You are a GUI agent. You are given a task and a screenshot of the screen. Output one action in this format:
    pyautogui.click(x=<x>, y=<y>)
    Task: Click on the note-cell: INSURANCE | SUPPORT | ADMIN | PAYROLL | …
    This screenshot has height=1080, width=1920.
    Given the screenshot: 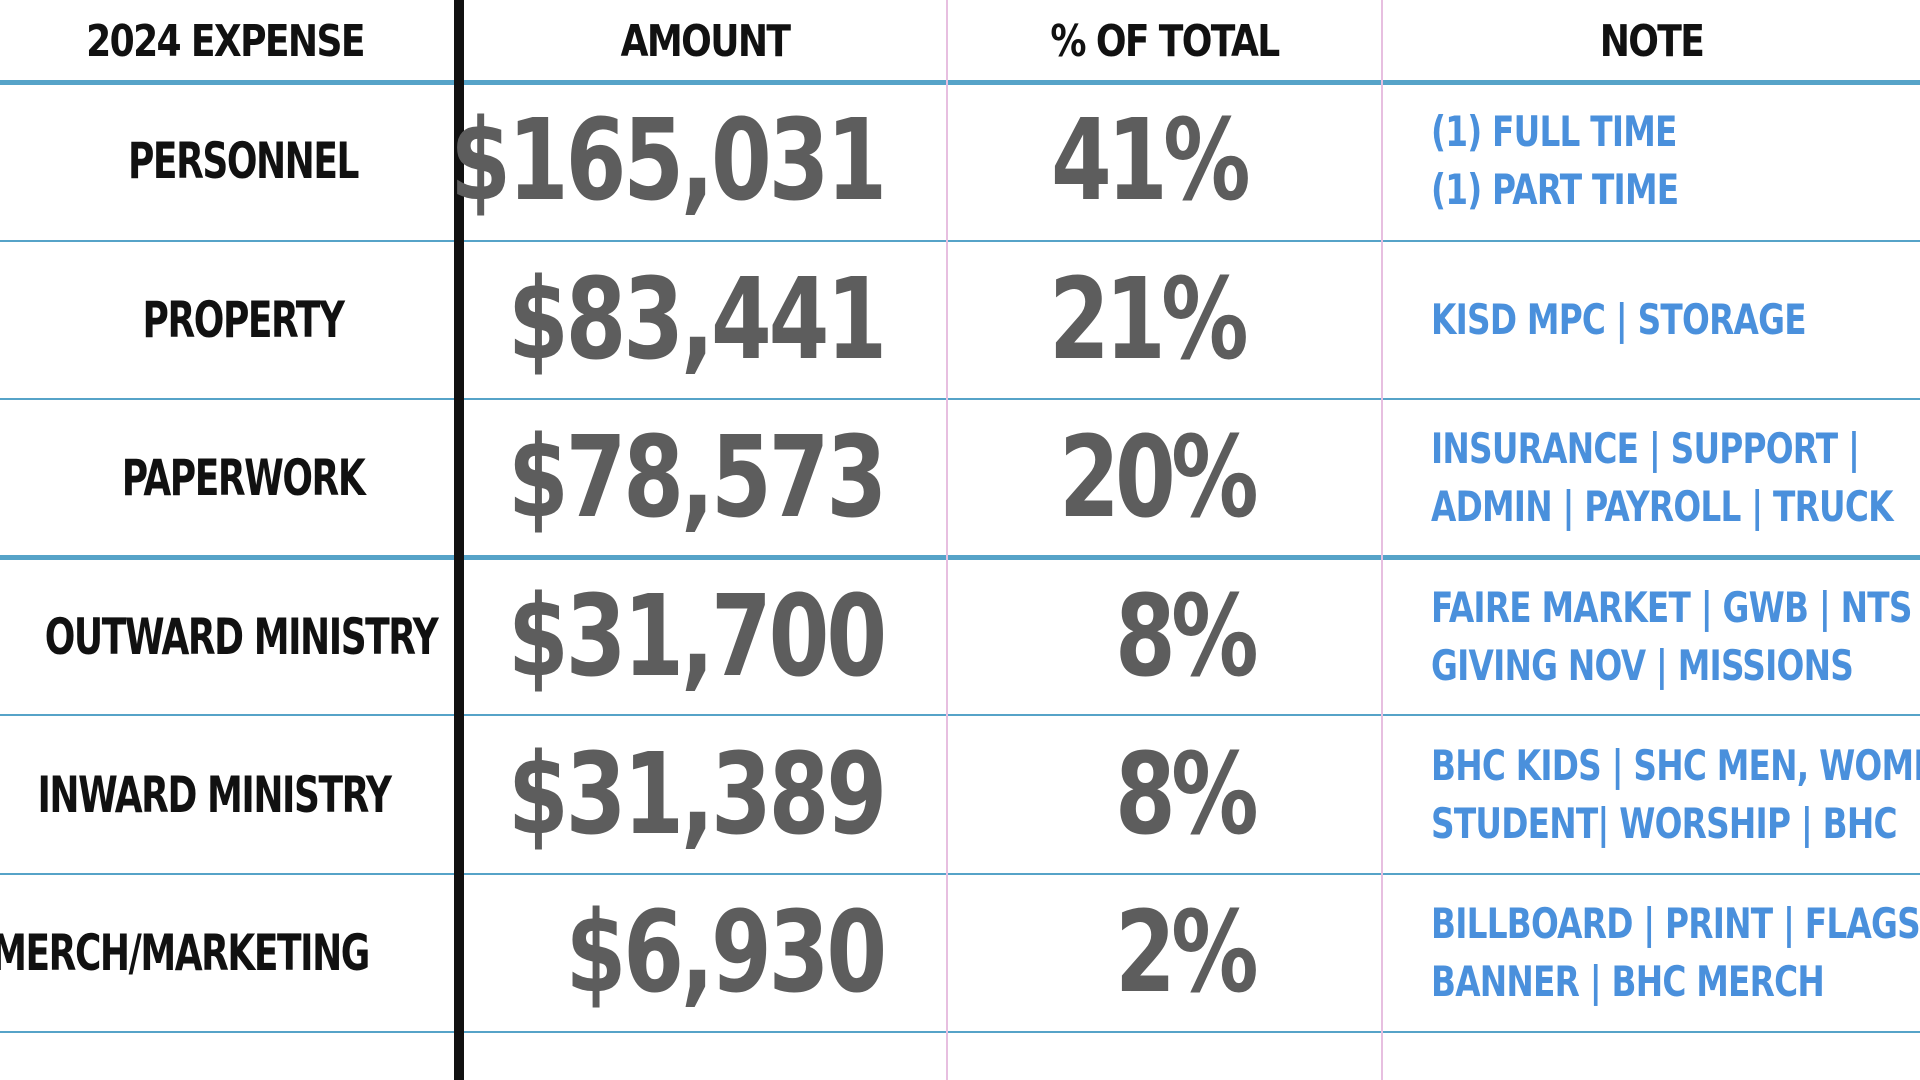 What is the action you would take?
    pyautogui.click(x=1662, y=477)
    